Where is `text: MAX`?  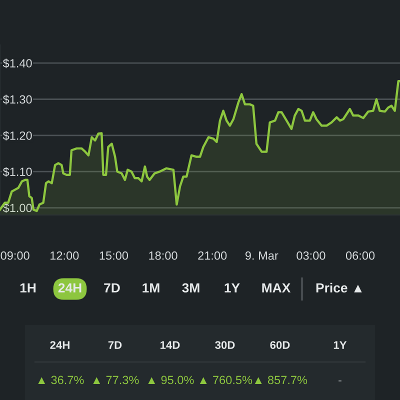 text: MAX is located at coordinates (276, 287).